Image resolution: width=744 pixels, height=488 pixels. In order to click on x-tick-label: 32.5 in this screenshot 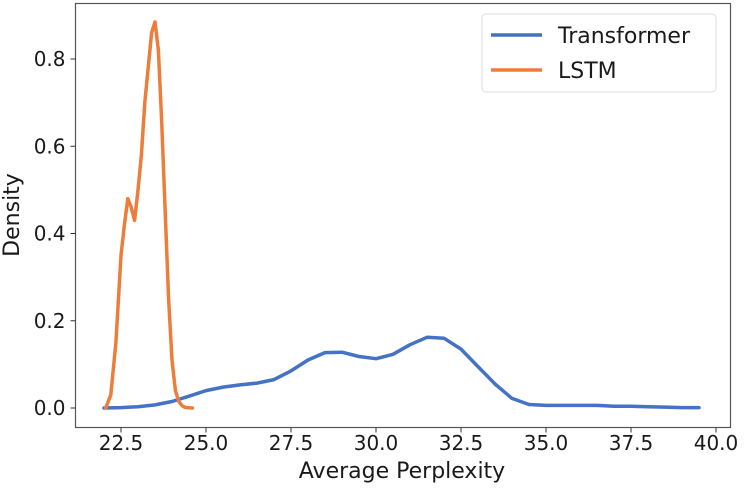, I will do `click(461, 443)`.